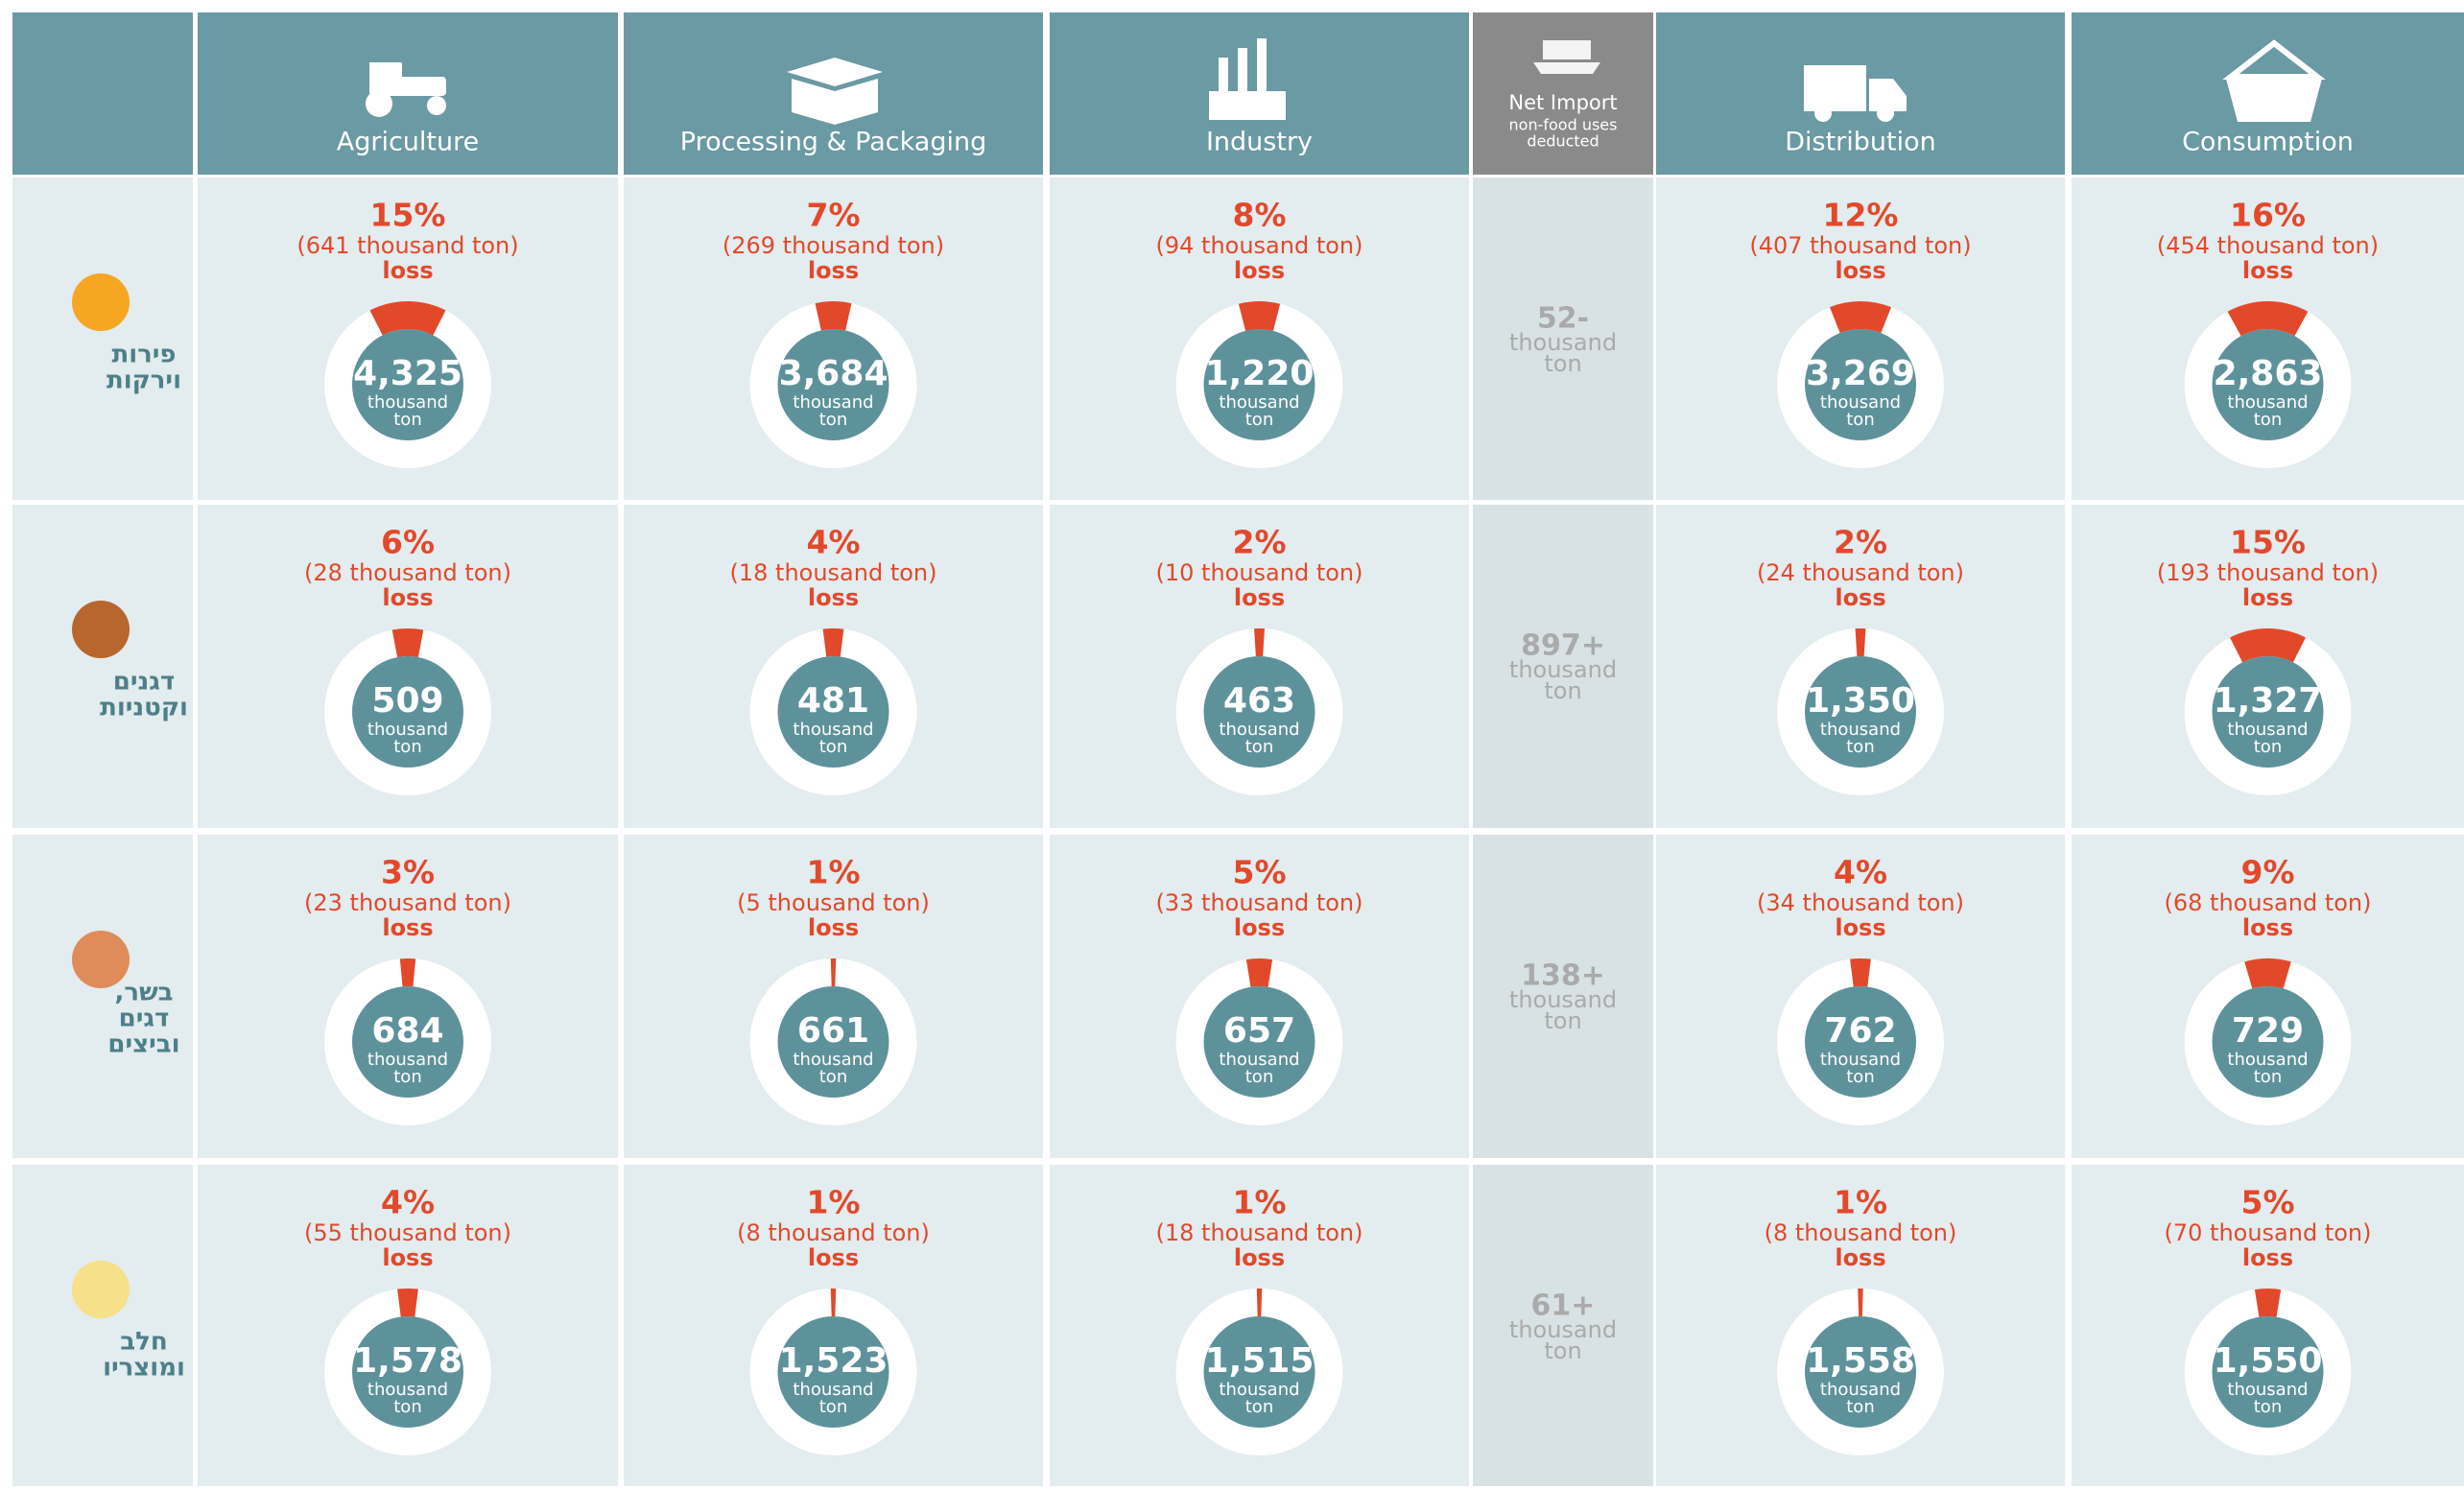 This screenshot has width=2464, height=1490. Describe the element at coordinates (1860, 245) in the screenshot. I see `loss-amount: (407 thousand ton)` at that location.